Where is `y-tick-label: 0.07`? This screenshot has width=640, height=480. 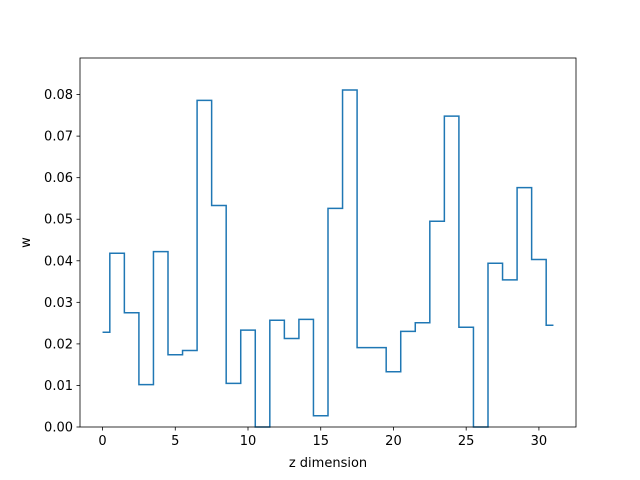
y-tick-label: 0.07 is located at coordinates (58, 137).